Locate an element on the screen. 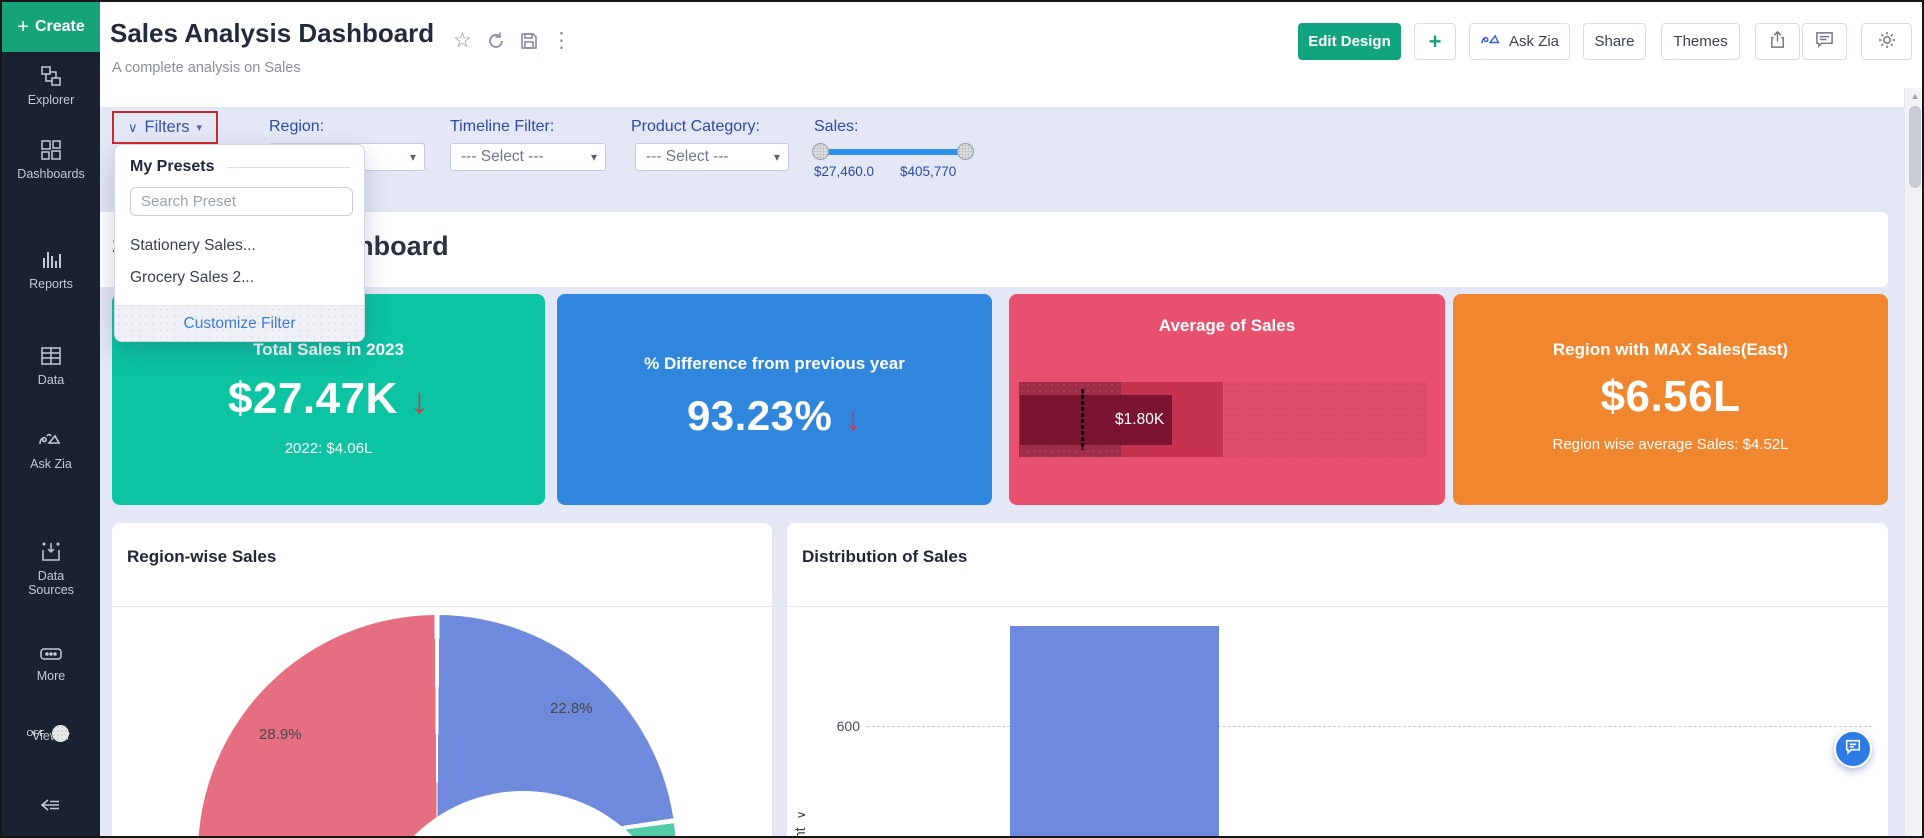 This screenshot has height=838, width=1924. scrollbar-thumb is located at coordinates (1915, 147).